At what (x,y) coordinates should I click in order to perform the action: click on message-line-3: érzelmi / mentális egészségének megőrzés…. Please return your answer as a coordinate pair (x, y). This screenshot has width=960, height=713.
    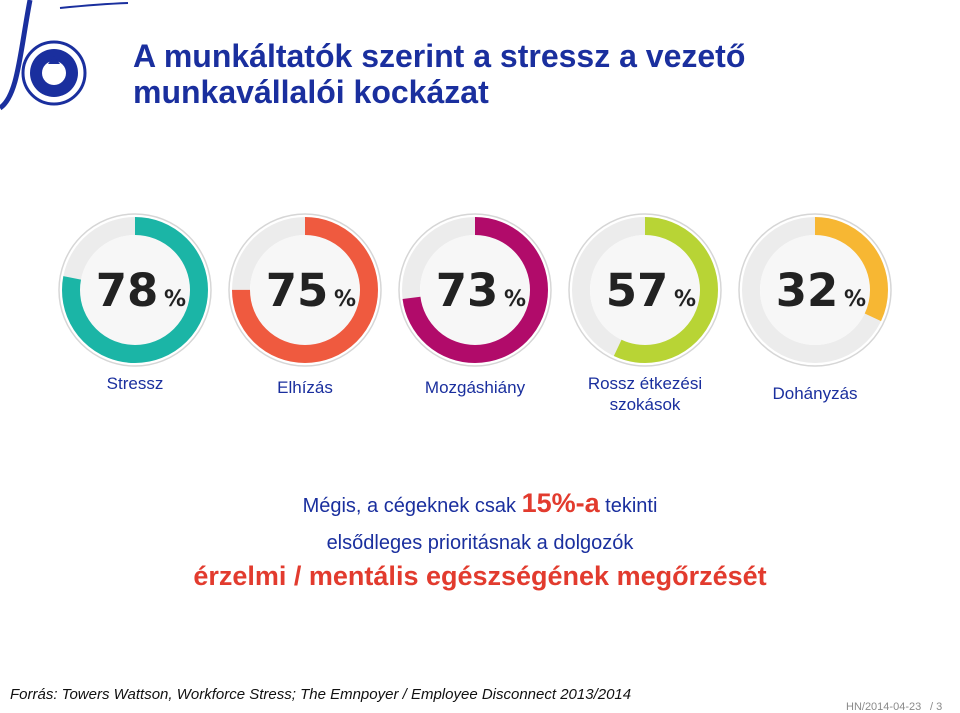
    Looking at the image, I should click on (480, 576).